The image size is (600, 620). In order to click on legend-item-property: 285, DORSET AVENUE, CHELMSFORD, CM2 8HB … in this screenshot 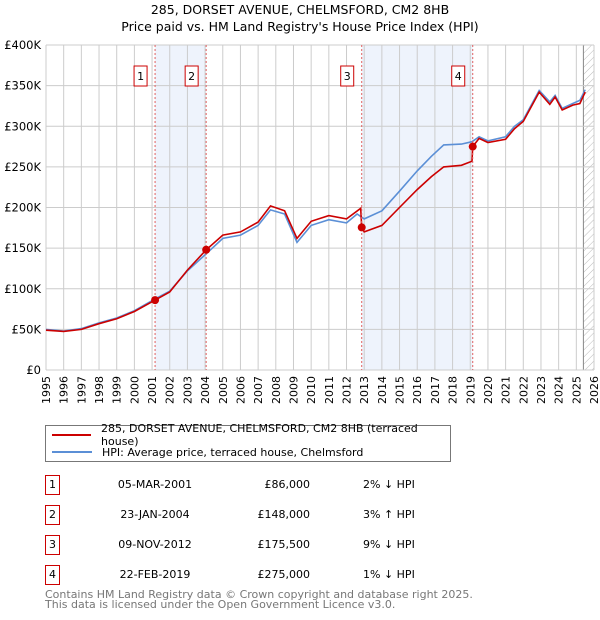, I will do `click(251, 435)`.